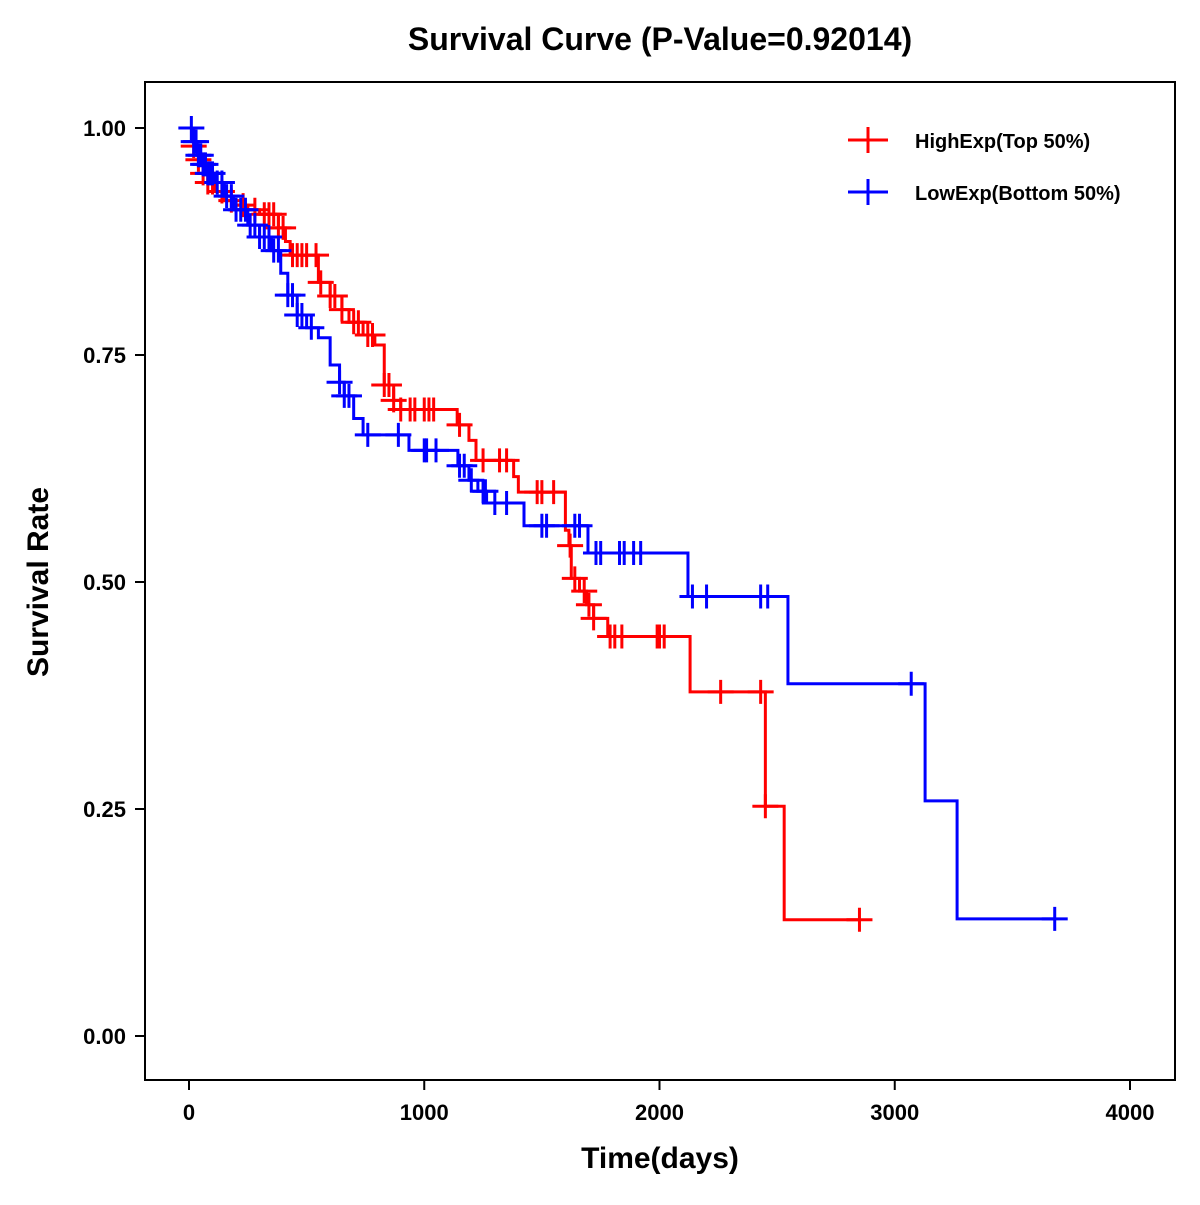 The width and height of the screenshot is (1200, 1205). What do you see at coordinates (1002, 142) in the screenshot?
I see `high-exp-legend-label: HighExp(Top 50%)` at bounding box center [1002, 142].